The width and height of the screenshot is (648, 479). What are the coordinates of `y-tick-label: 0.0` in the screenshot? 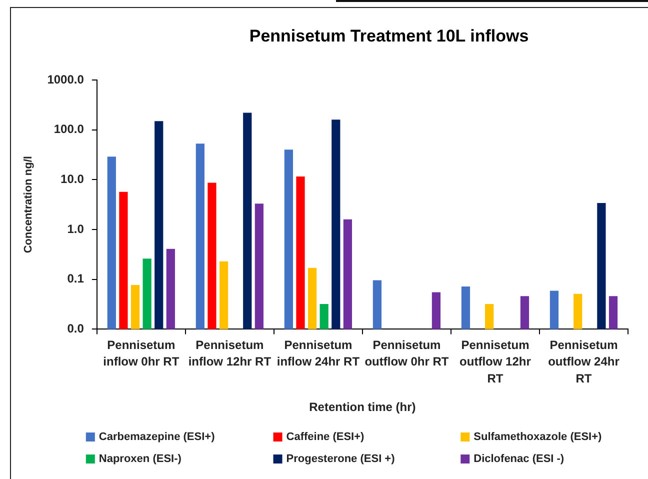 It's located at (75, 329).